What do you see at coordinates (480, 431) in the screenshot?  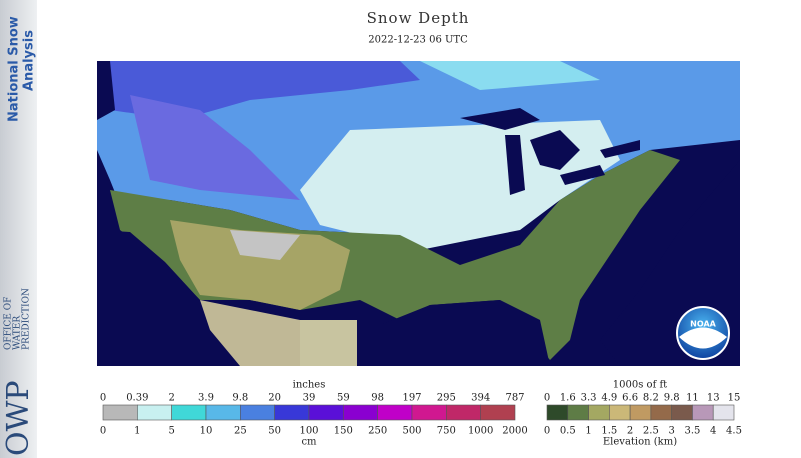 I see `legend-label-bottom: 1000` at bounding box center [480, 431].